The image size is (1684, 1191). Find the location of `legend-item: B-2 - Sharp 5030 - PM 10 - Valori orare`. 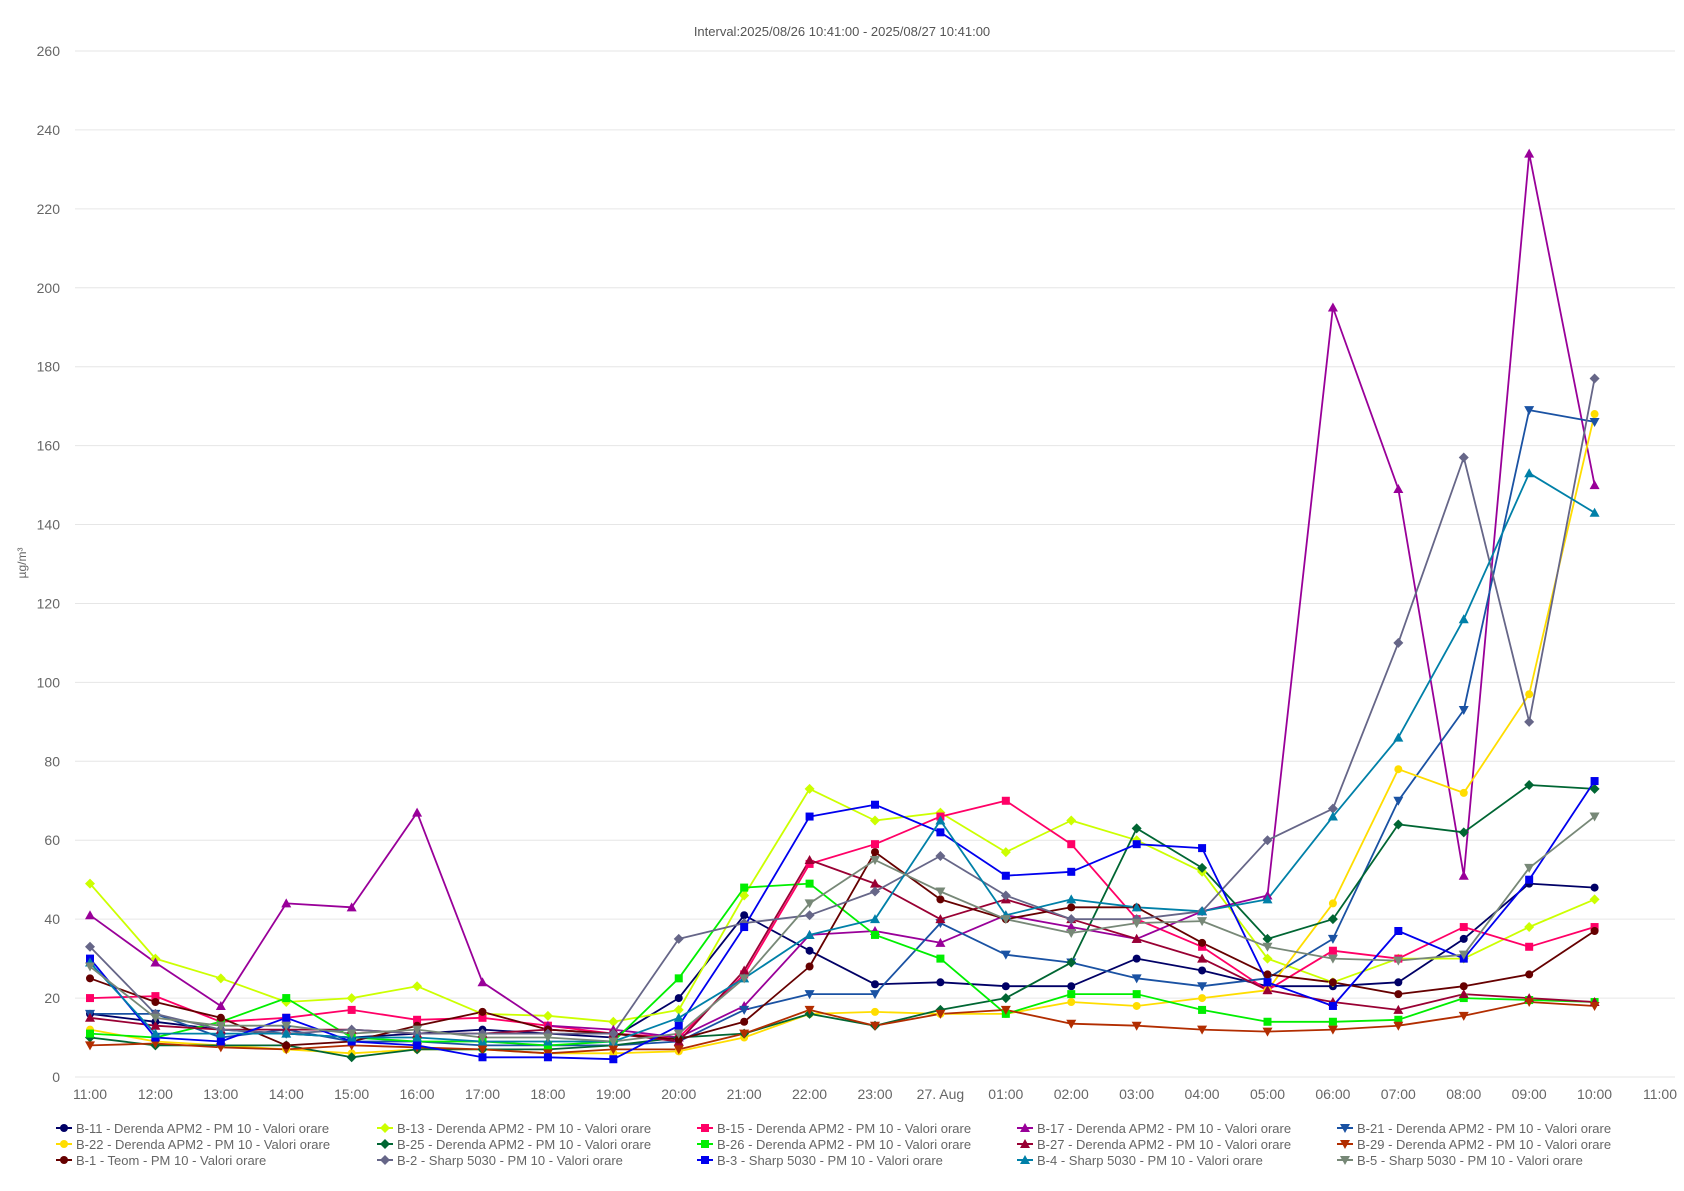

legend-item: B-2 - Sharp 5030 - PM 10 - Valori orare is located at coordinates (500, 1160).